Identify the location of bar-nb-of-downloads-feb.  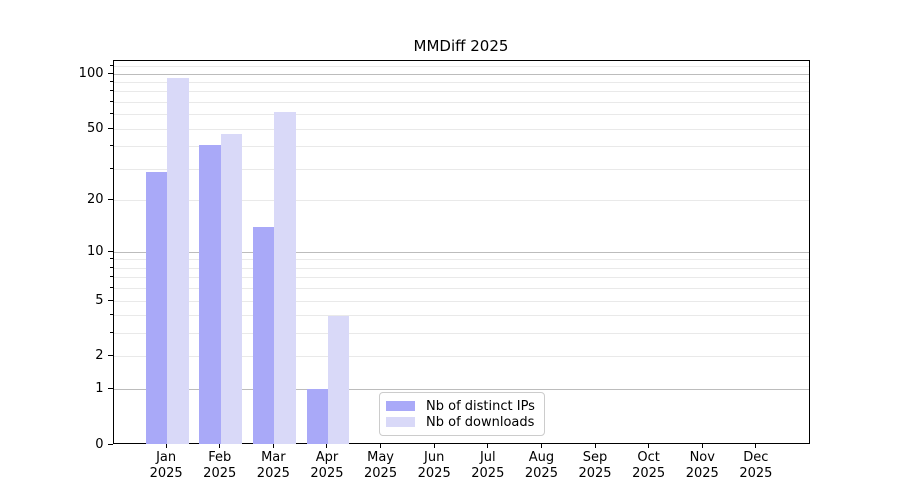
(231, 288).